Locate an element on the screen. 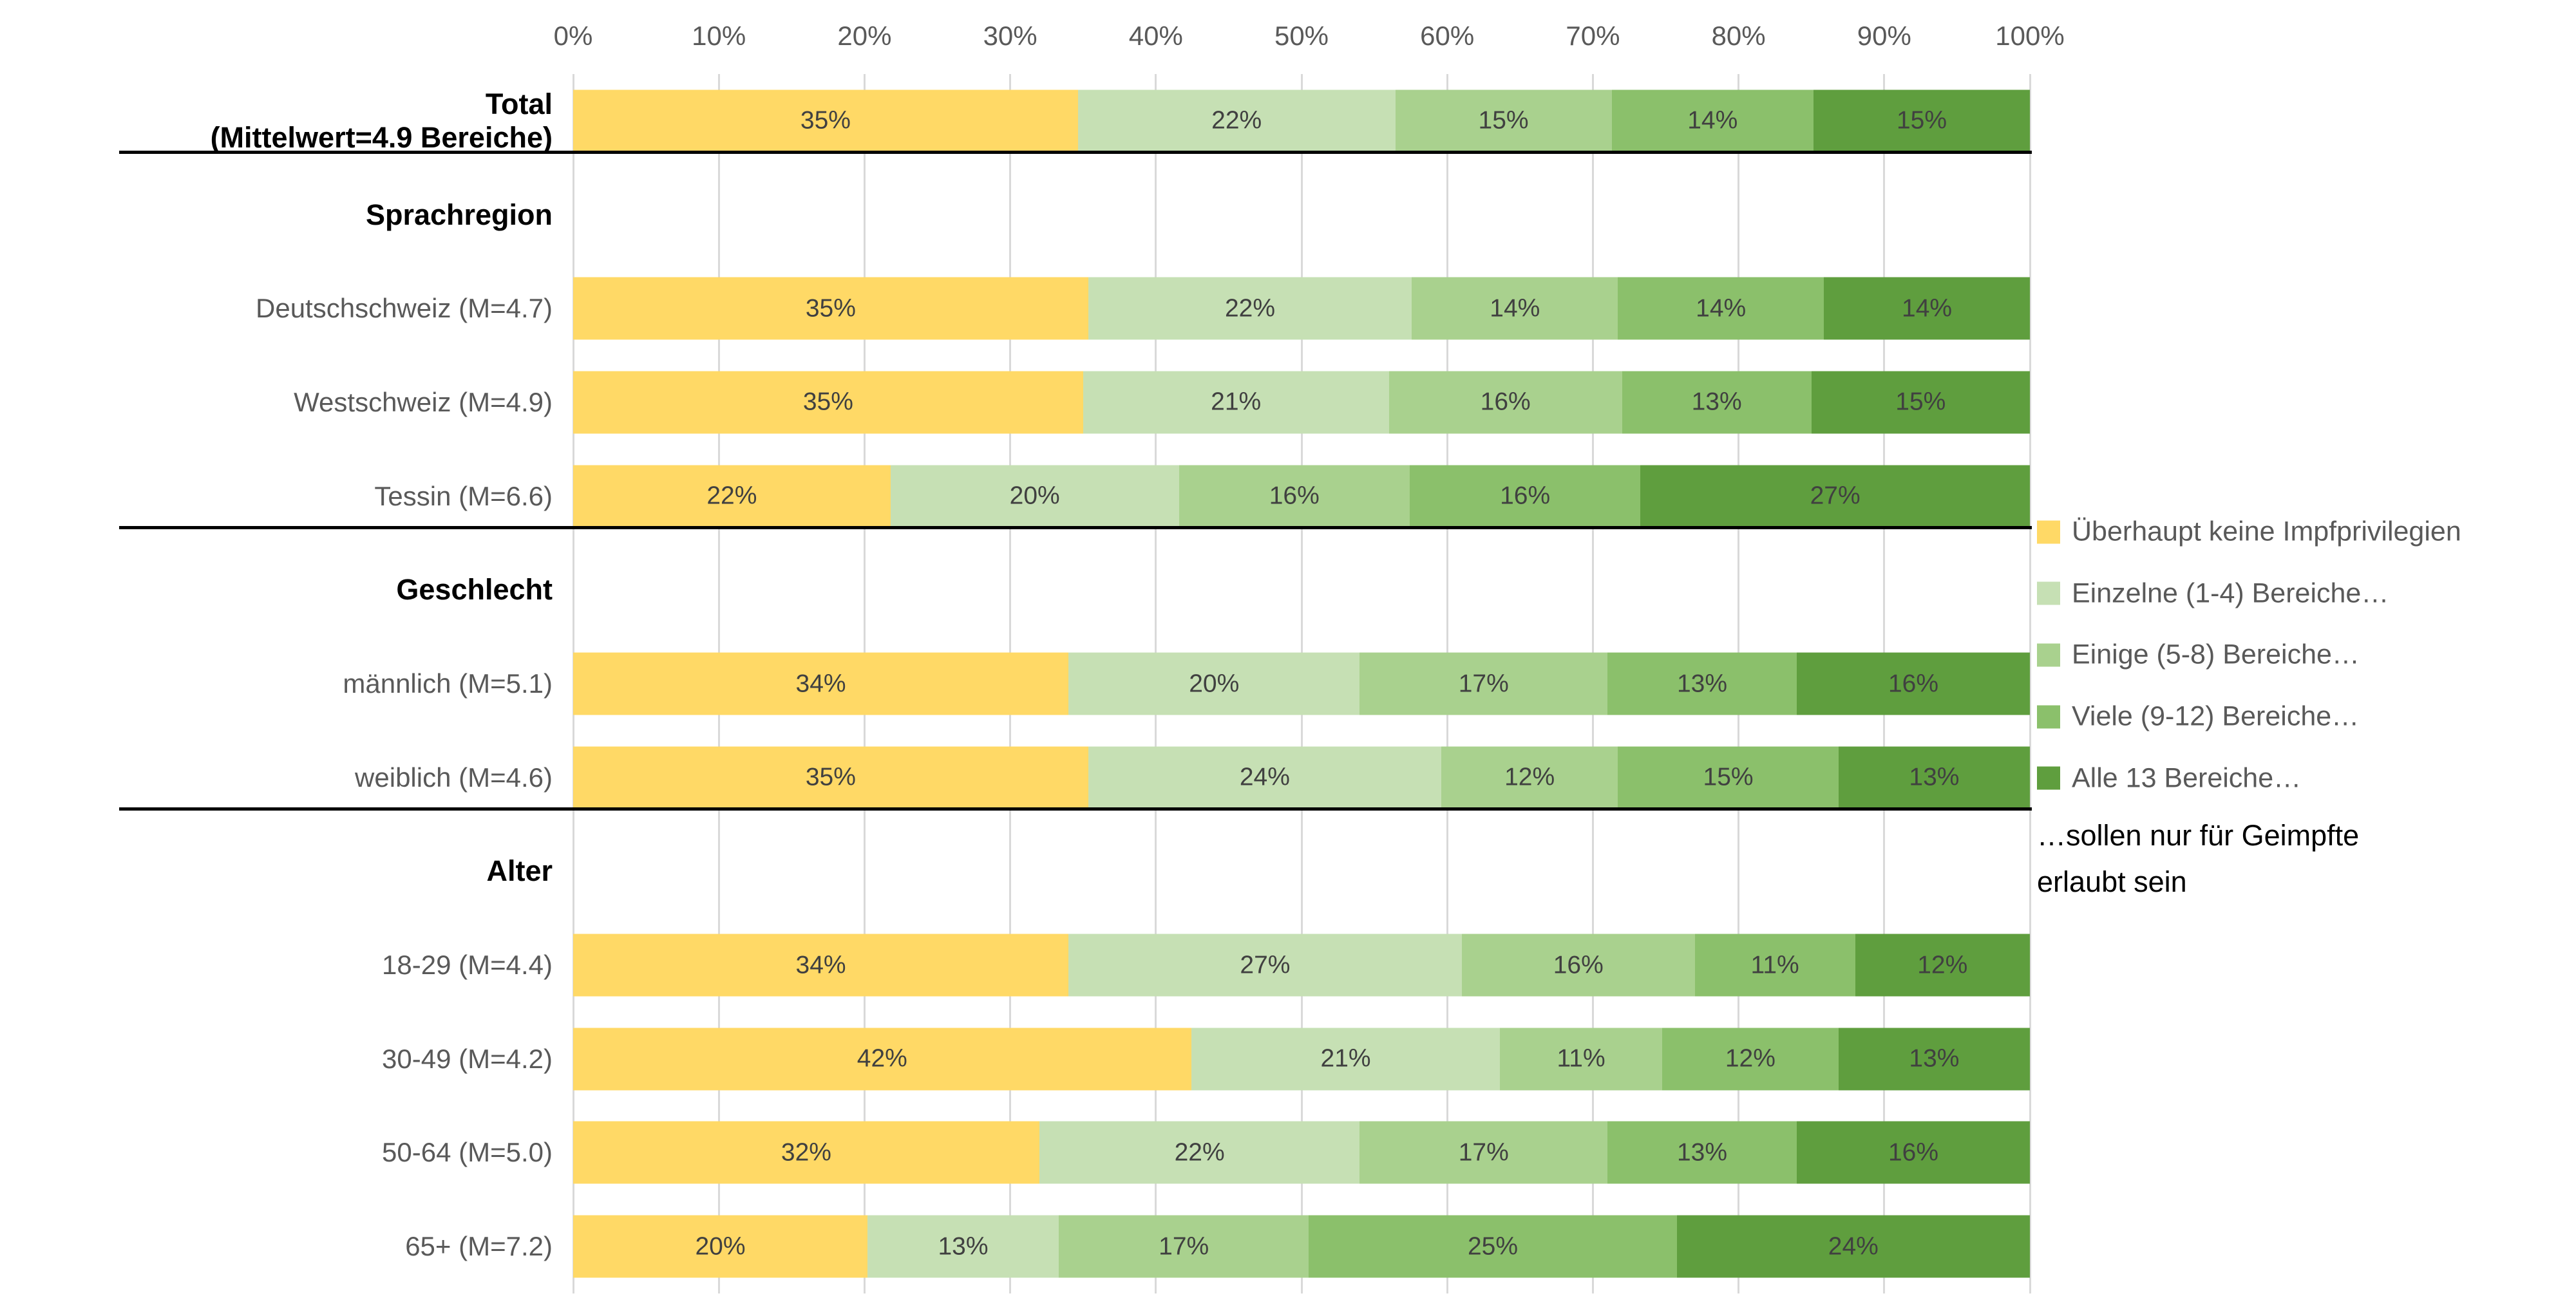 Image resolution: width=2576 pixels, height=1316 pixels. stacked-bar: 34% 20% 17% 13% 16% is located at coordinates (1301, 683).